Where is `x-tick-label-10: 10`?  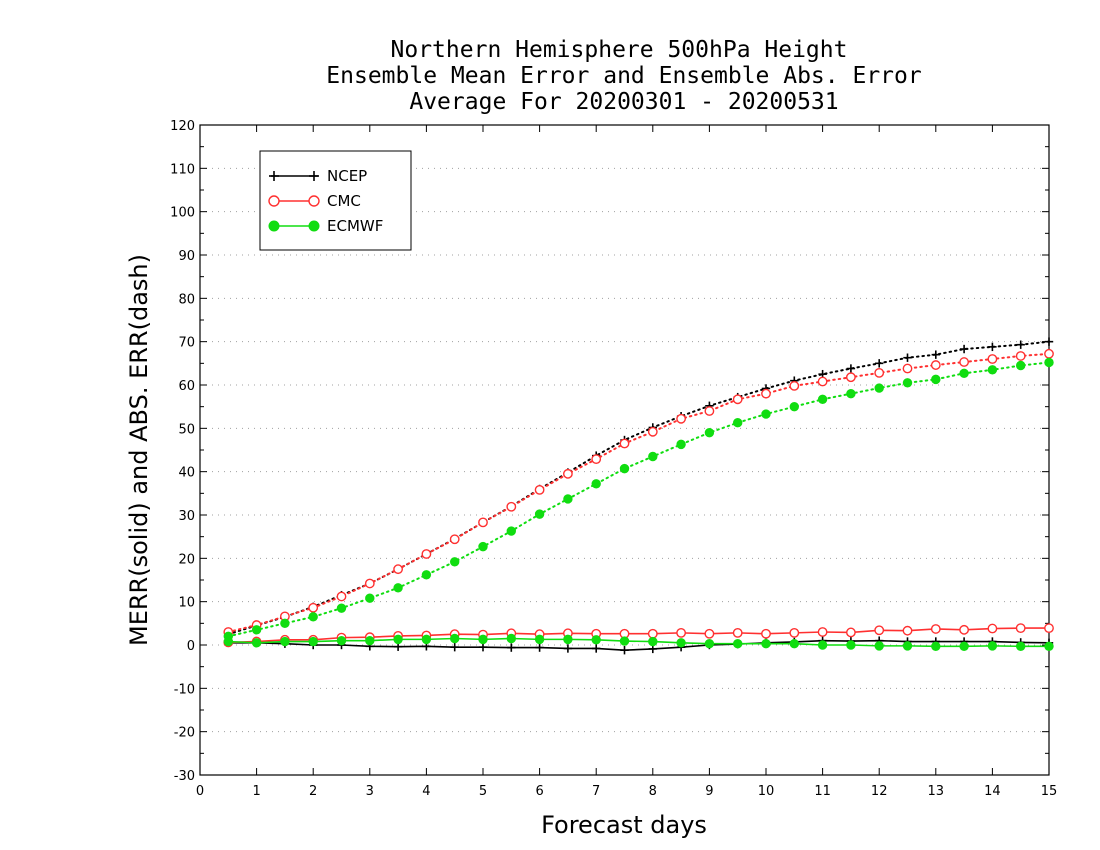
x-tick-label-10: 10 is located at coordinates (766, 791).